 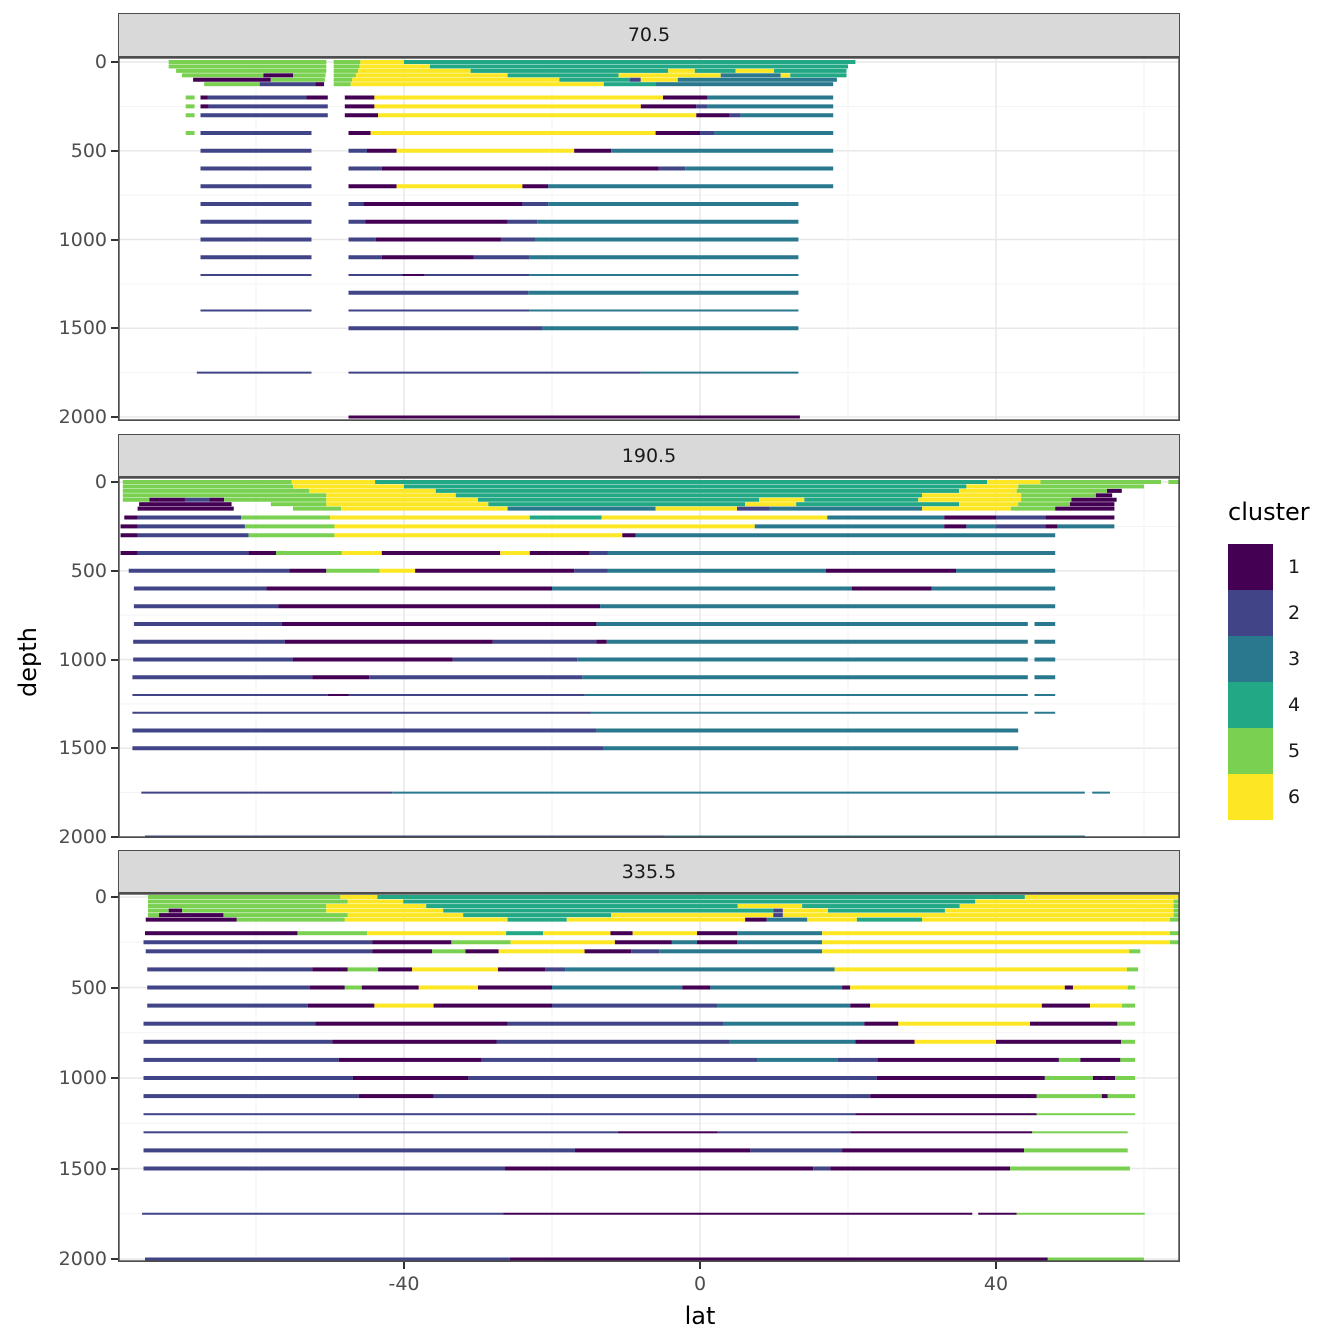 I want to click on y-tick-label: 2000, so click(x=82, y=837).